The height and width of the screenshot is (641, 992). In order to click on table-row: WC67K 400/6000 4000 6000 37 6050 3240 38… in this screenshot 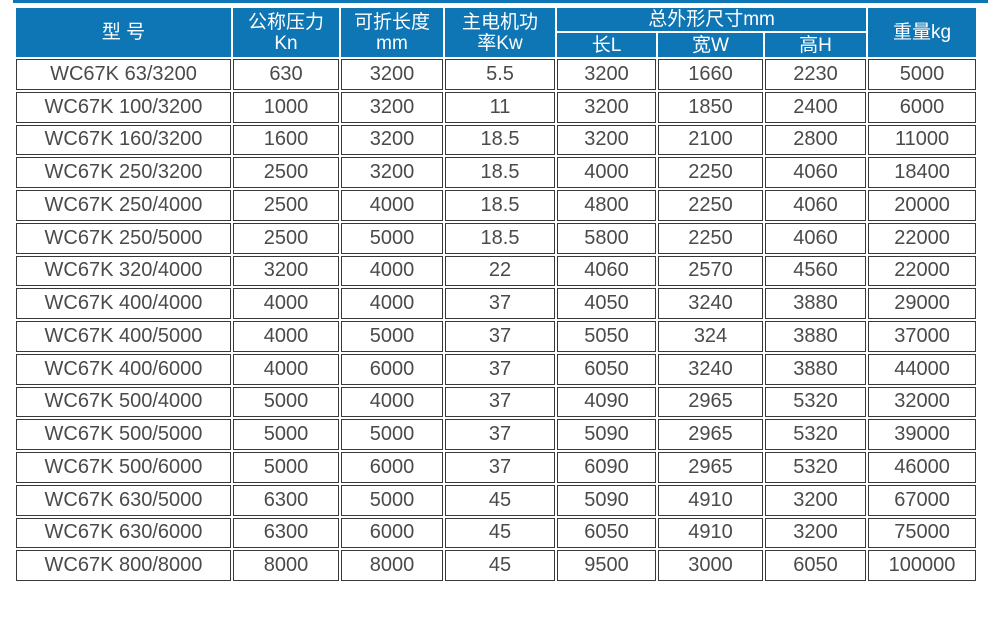, I will do `click(496, 369)`.